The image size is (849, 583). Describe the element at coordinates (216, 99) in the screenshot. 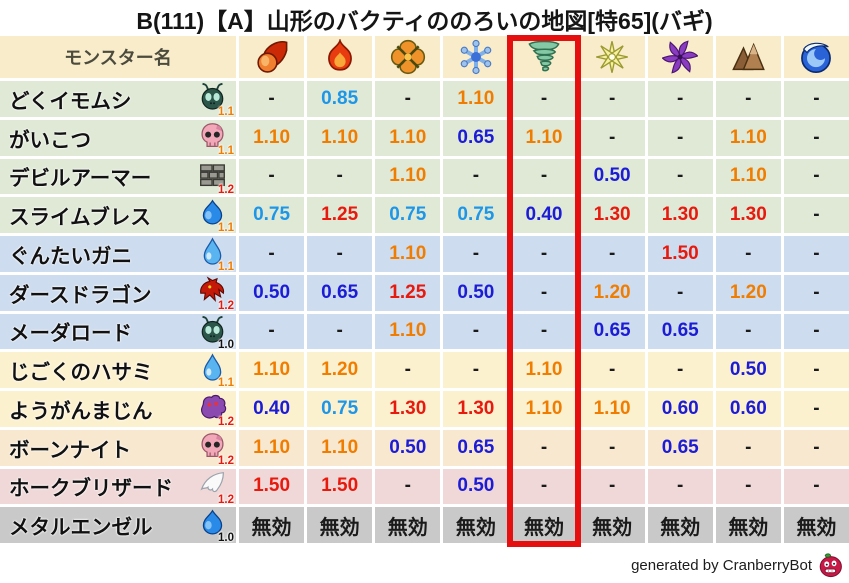

I see `bug-icon: 1.1` at that location.